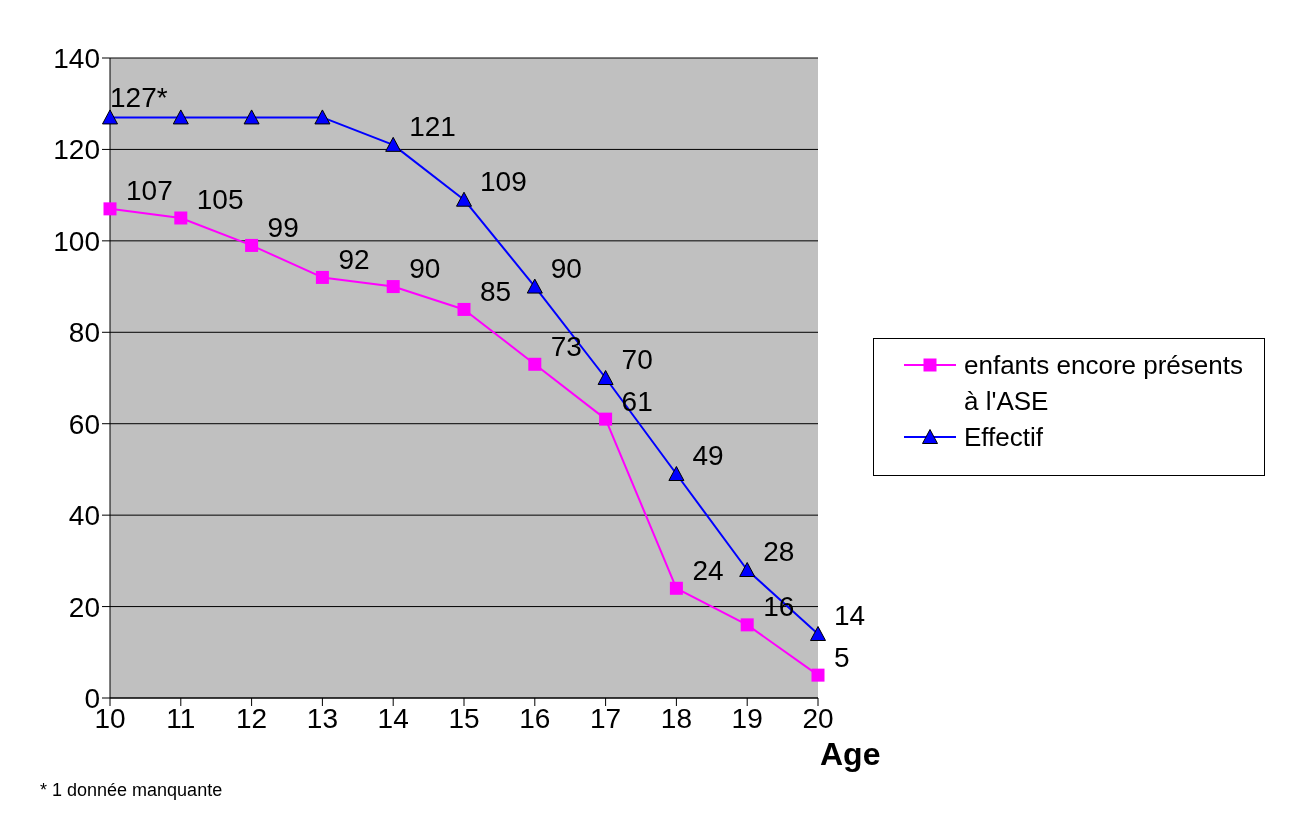 The width and height of the screenshot is (1296, 818). I want to click on data-label: 109, so click(503, 182).